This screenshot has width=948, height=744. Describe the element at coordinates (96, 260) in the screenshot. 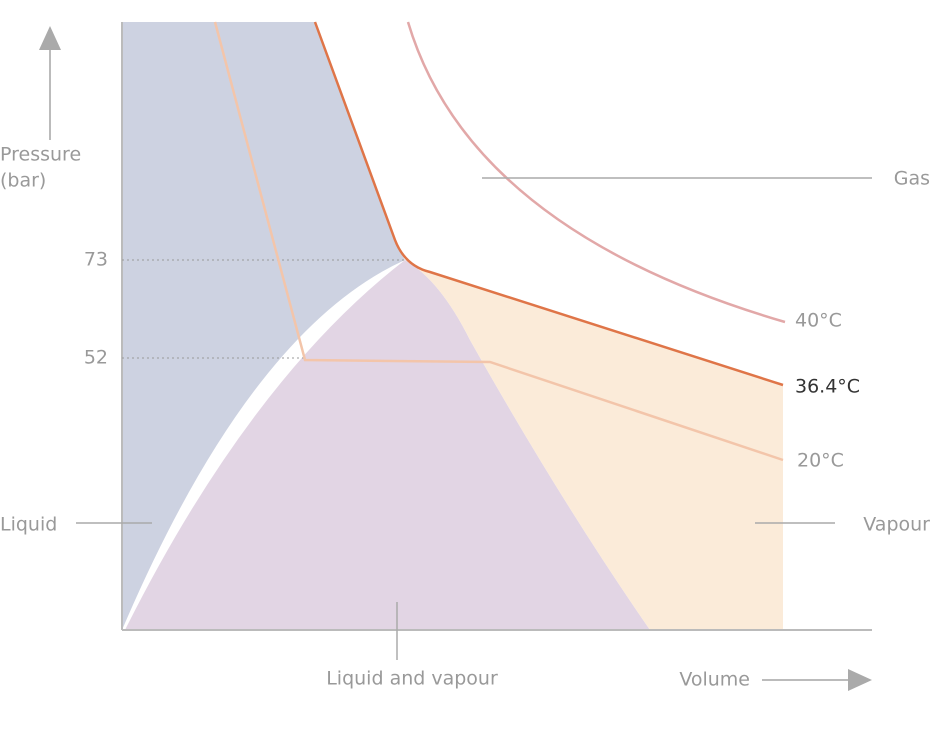

I see `y-mark: 73` at that location.